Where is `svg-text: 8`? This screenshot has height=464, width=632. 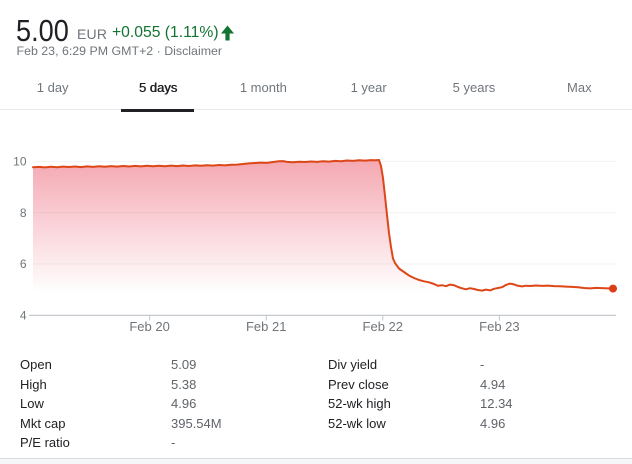
svg-text: 8 is located at coordinates (23, 213).